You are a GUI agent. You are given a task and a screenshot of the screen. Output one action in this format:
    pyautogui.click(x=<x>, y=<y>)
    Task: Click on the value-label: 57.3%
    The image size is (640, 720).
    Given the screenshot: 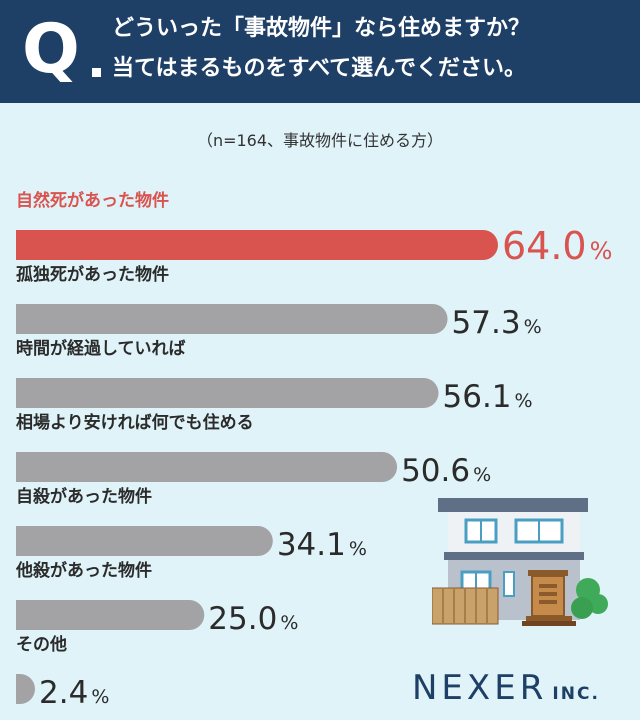 What is the action you would take?
    pyautogui.click(x=497, y=323)
    